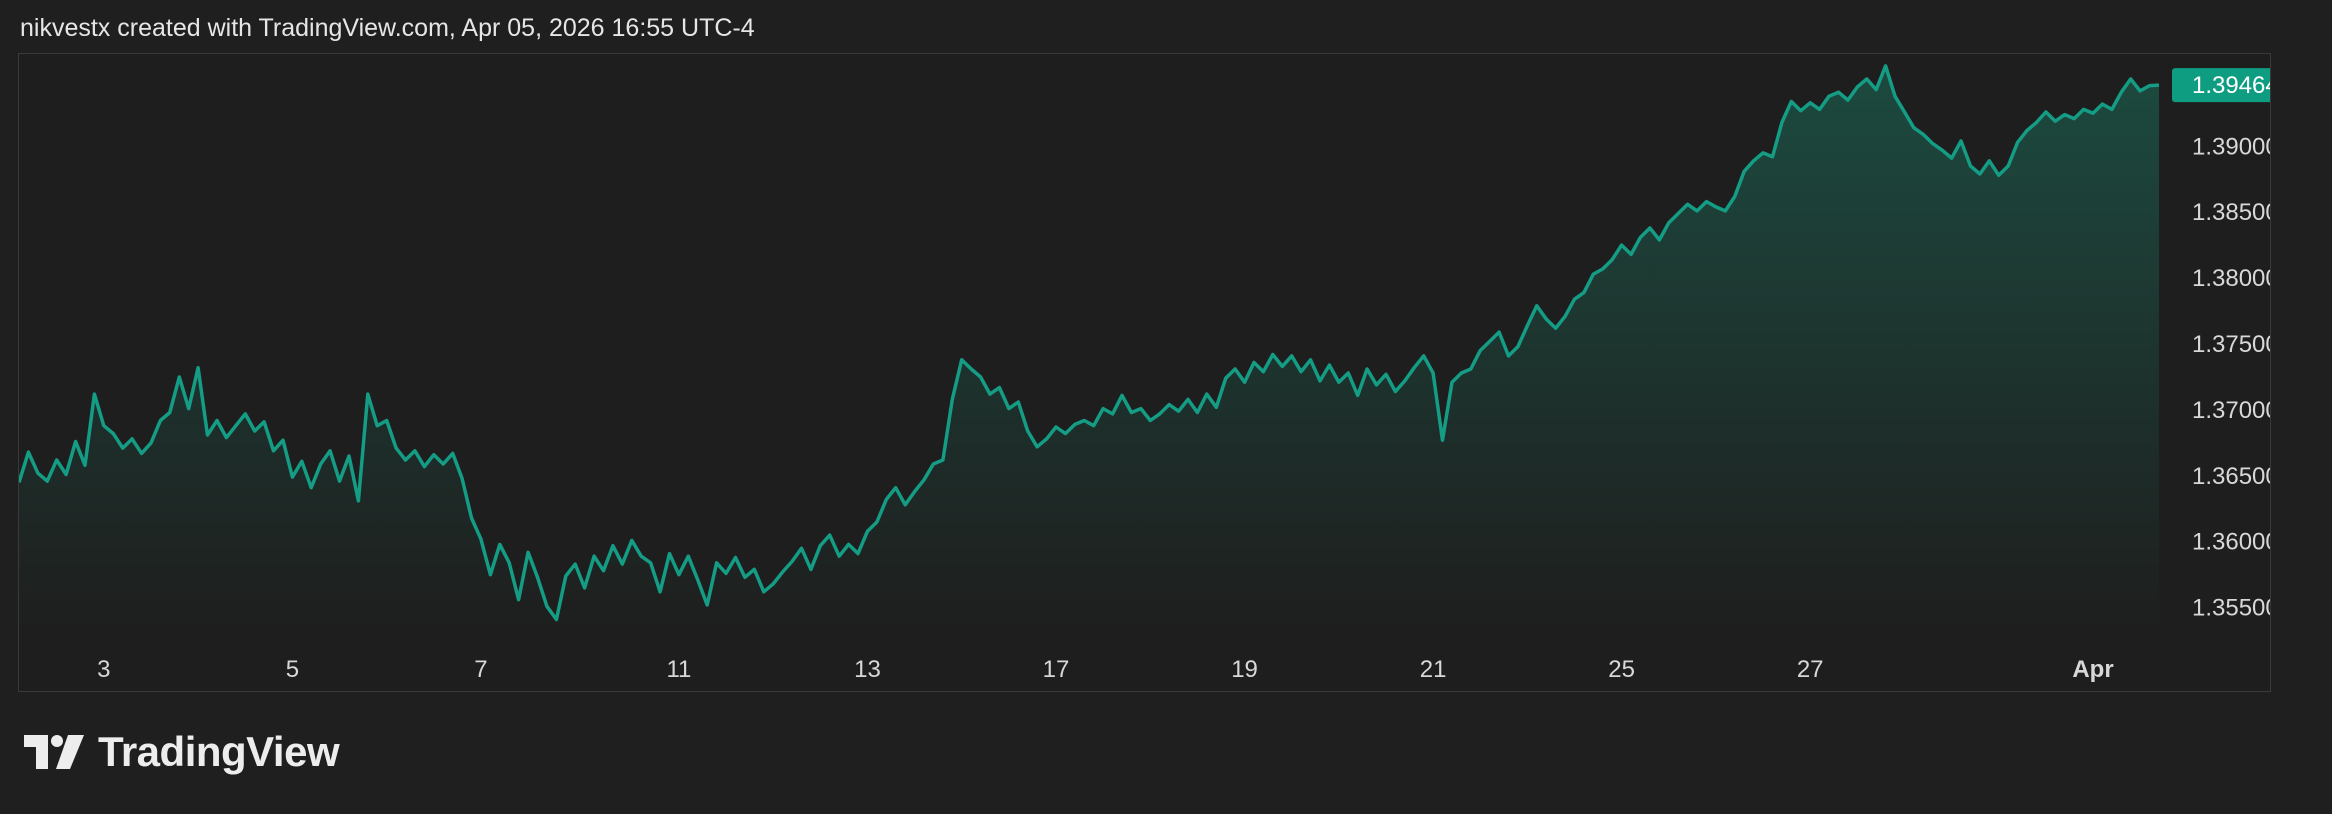 The height and width of the screenshot is (814, 2332). I want to click on x-tick-label: 5, so click(292, 669).